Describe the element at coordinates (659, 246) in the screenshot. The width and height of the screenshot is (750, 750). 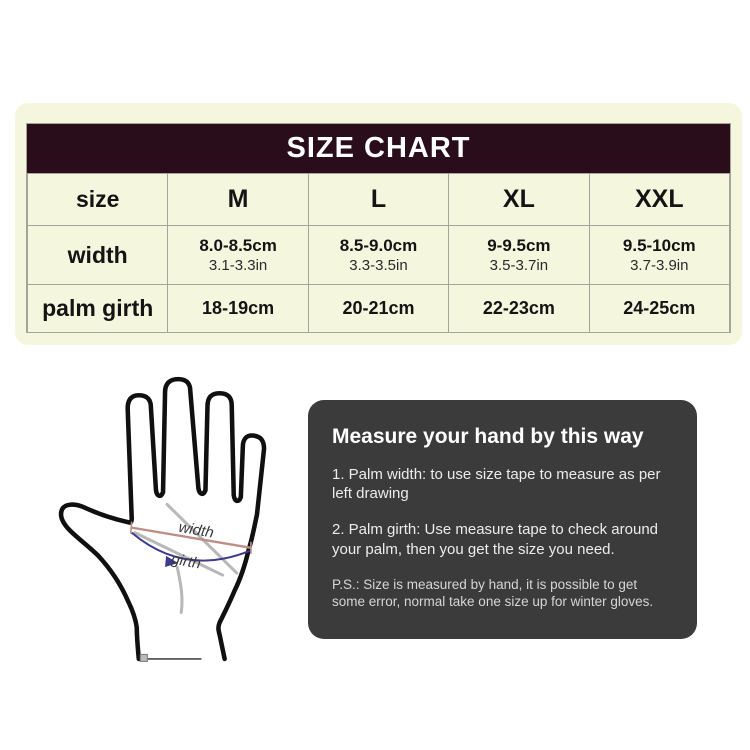
I see `width-cm-xxl: 9.5-10cm` at that location.